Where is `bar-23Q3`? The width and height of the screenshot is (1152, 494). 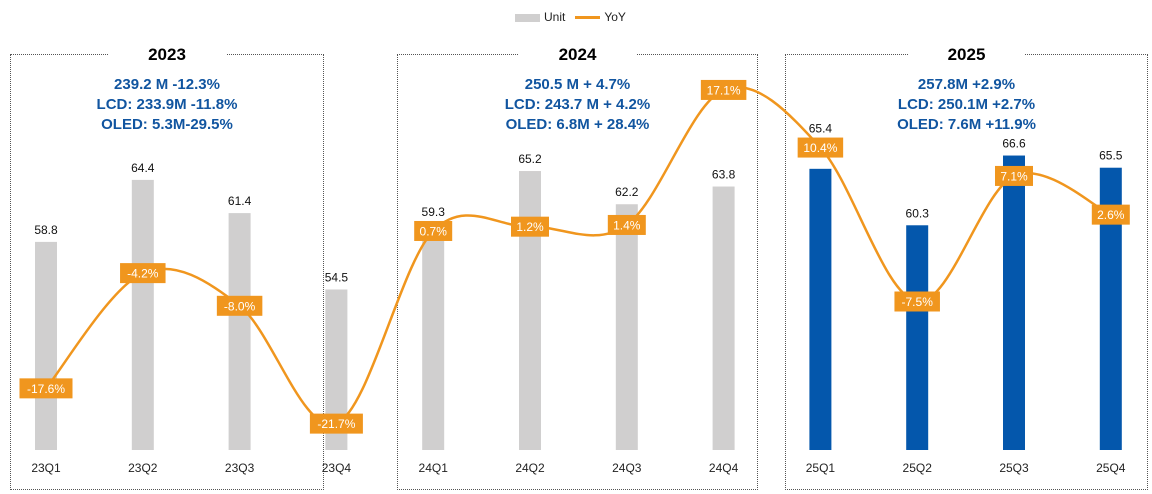 bar-23Q3 is located at coordinates (239, 331).